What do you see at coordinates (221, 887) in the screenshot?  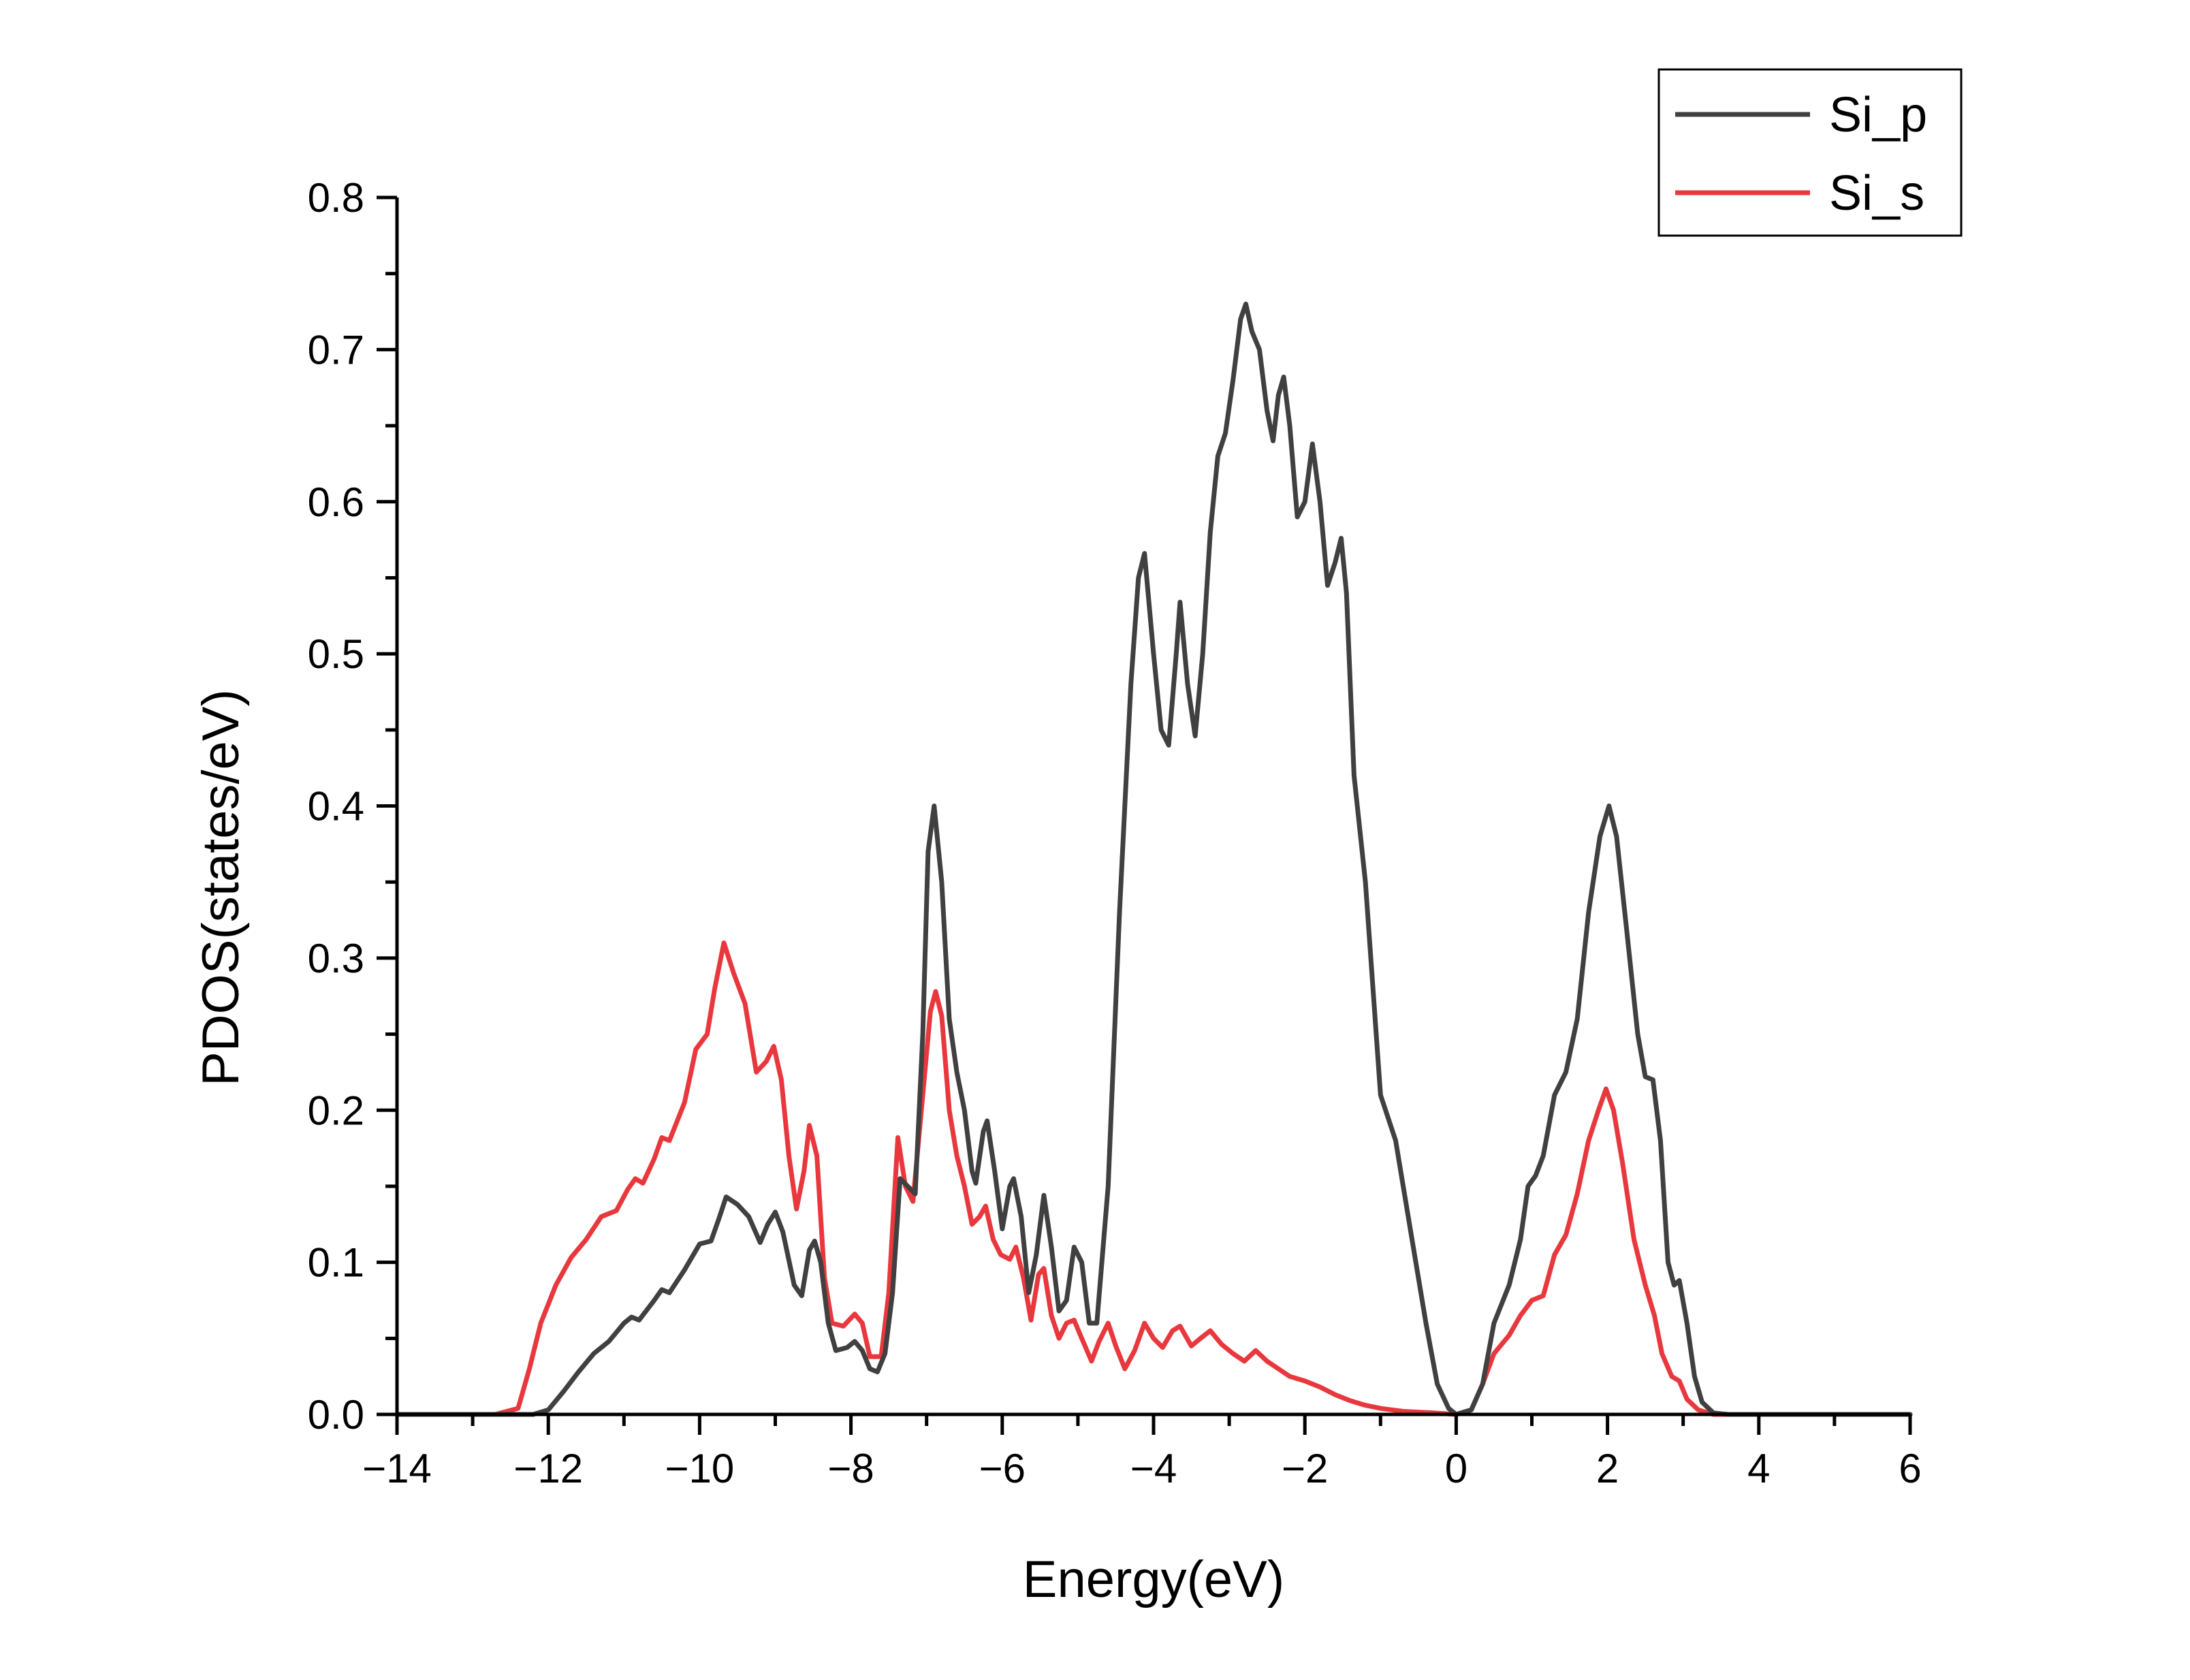 I see `y-axis-title: PDOS(states/eV)` at bounding box center [221, 887].